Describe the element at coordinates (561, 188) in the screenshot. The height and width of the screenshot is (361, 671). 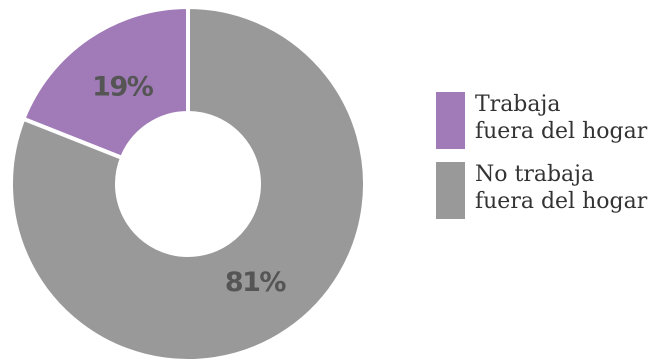
I see `legend-label-no-trabaja-fuera-del-hogar: No trabaja fuera del hogar` at that location.